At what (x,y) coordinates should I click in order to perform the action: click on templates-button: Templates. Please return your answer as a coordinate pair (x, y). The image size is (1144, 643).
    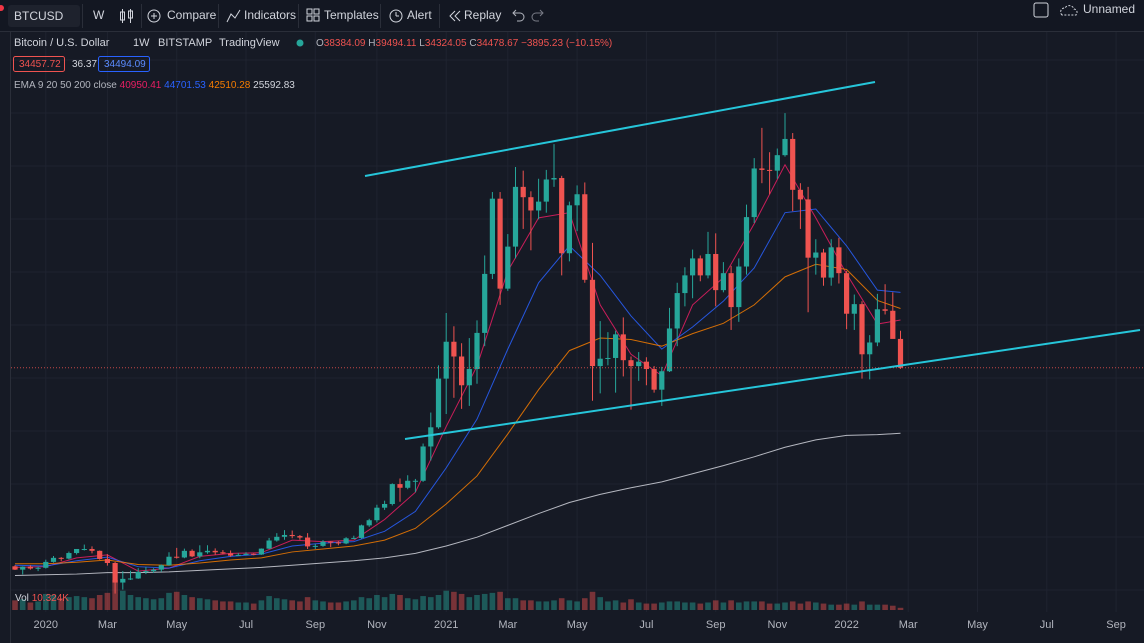
    Looking at the image, I should click on (351, 15).